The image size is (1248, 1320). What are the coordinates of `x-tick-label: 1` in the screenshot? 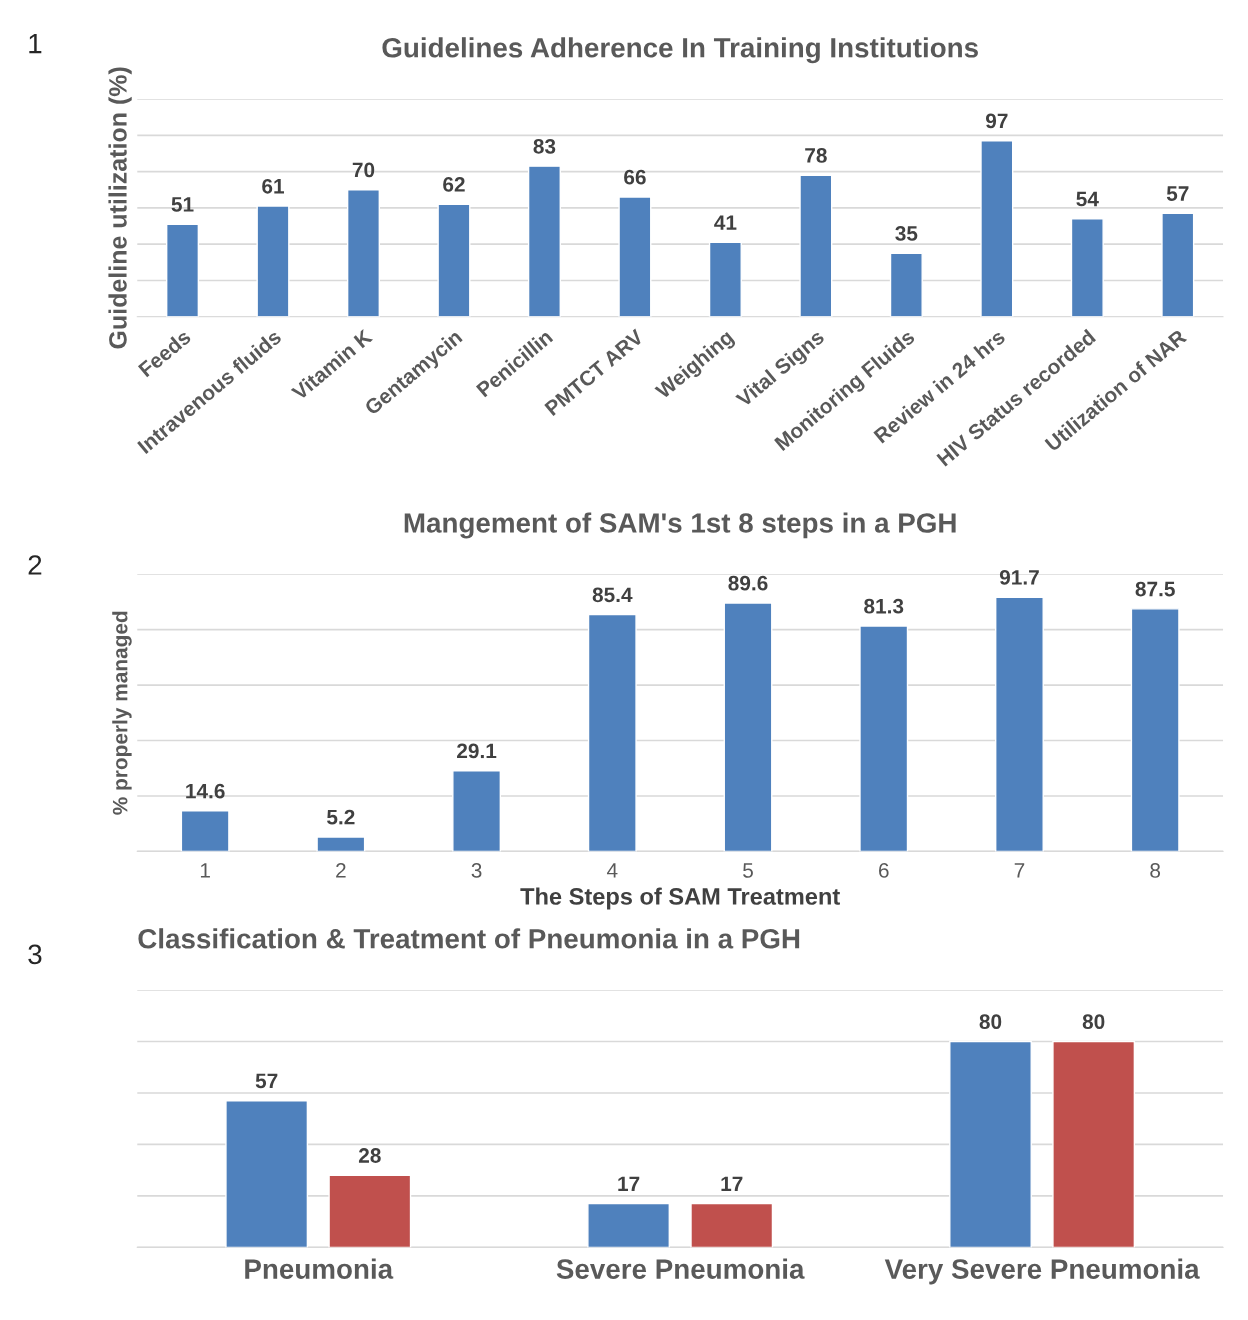 It's located at (205, 870).